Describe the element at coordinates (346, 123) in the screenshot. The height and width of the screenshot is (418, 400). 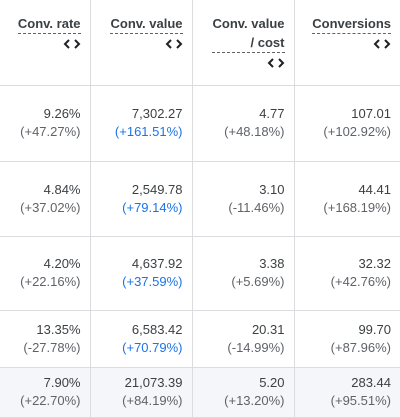
I see `data-cell: 107.01 (+102.92%)` at that location.